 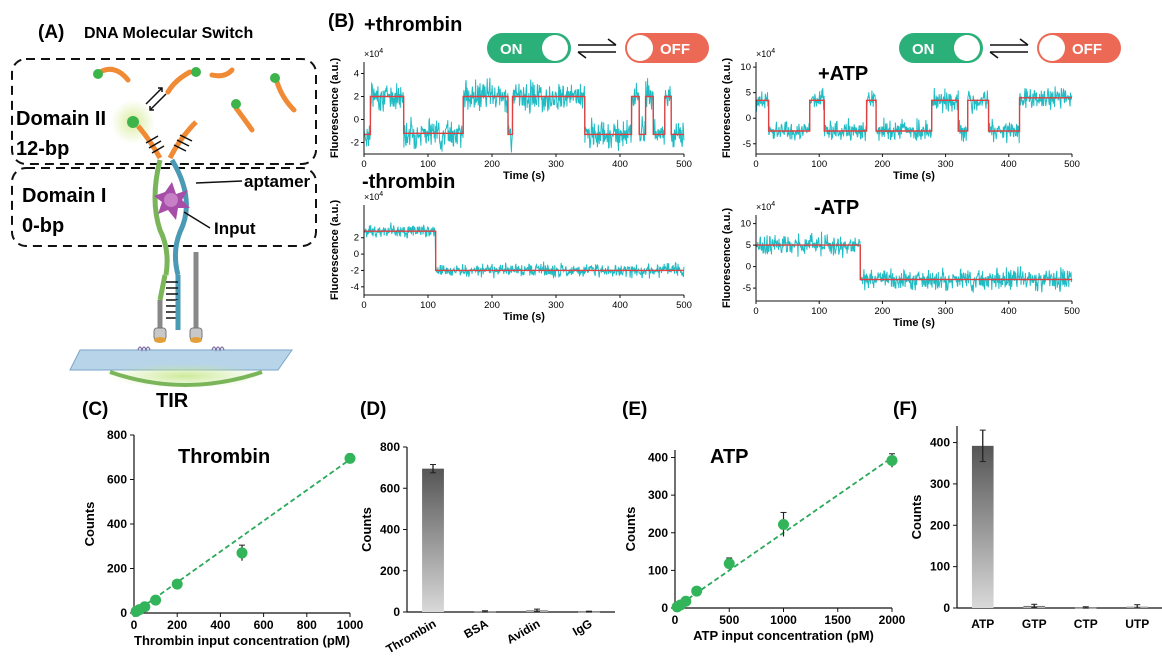 What do you see at coordinates (390, 530) in the screenshot?
I see `y-tick-label: 400` at bounding box center [390, 530].